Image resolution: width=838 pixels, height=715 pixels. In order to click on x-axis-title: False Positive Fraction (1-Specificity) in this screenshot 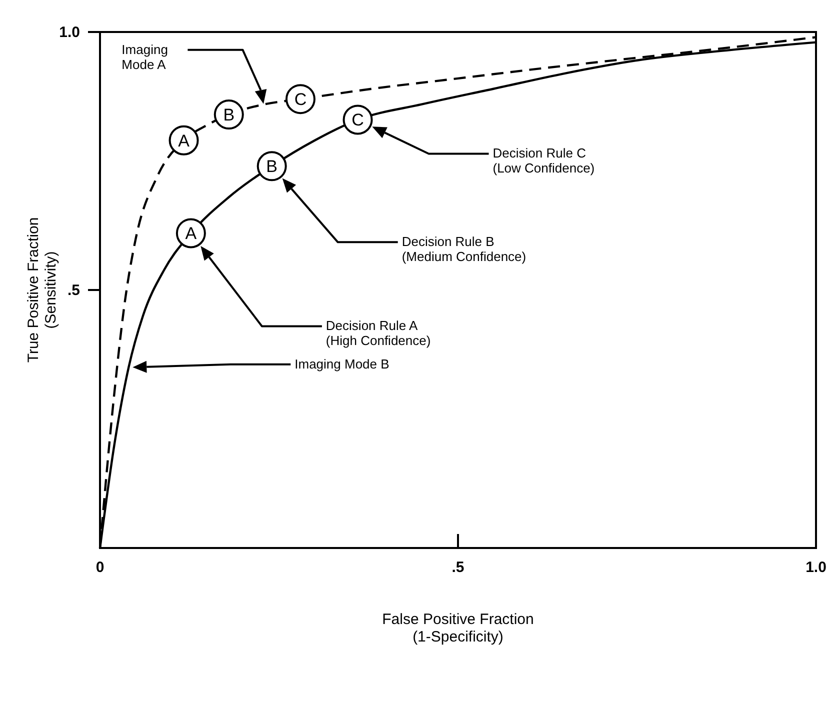, I will do `click(458, 628)`.